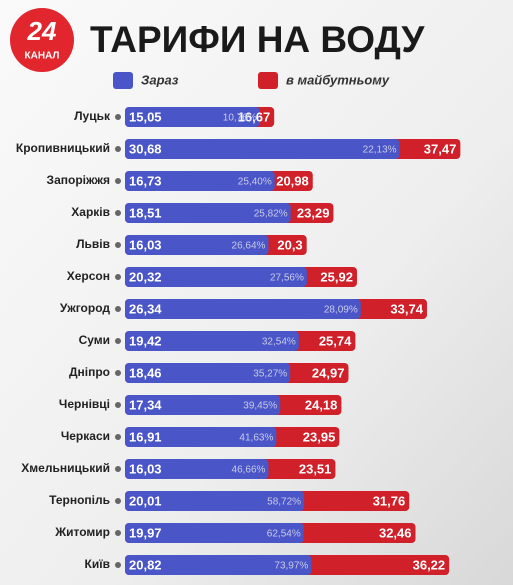 This screenshot has height=585, width=513. I want to click on logo-number: 24, so click(42, 31).